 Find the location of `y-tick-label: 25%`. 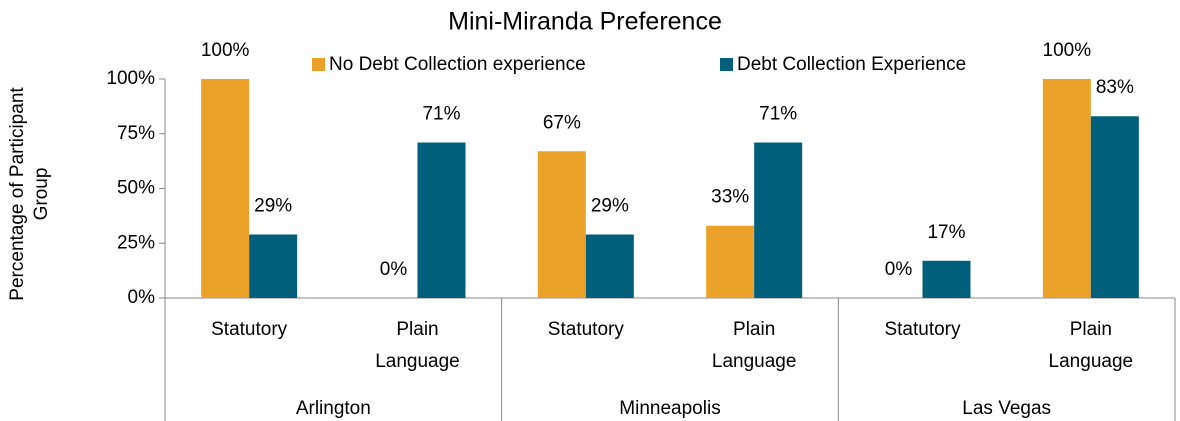

y-tick-label: 25% is located at coordinates (136, 242).